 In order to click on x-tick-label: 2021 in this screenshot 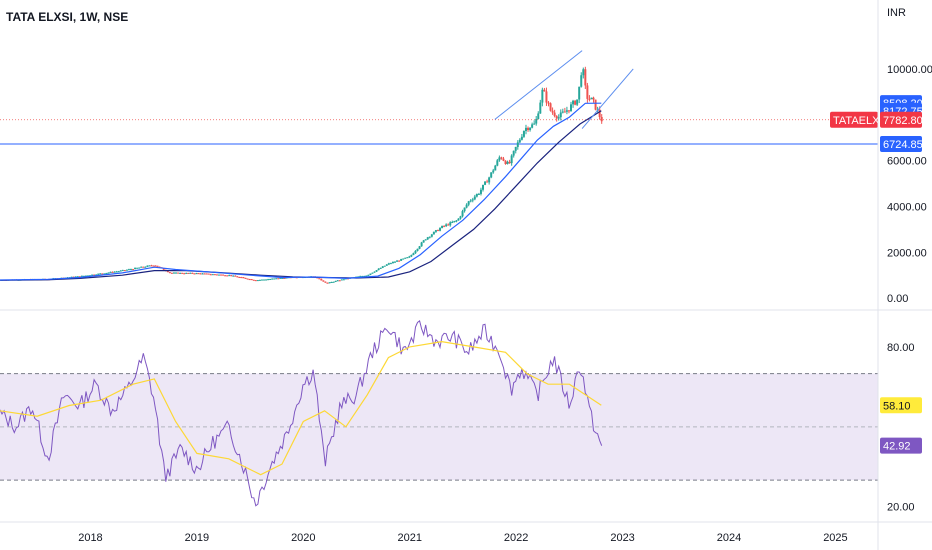, I will do `click(409, 538)`.